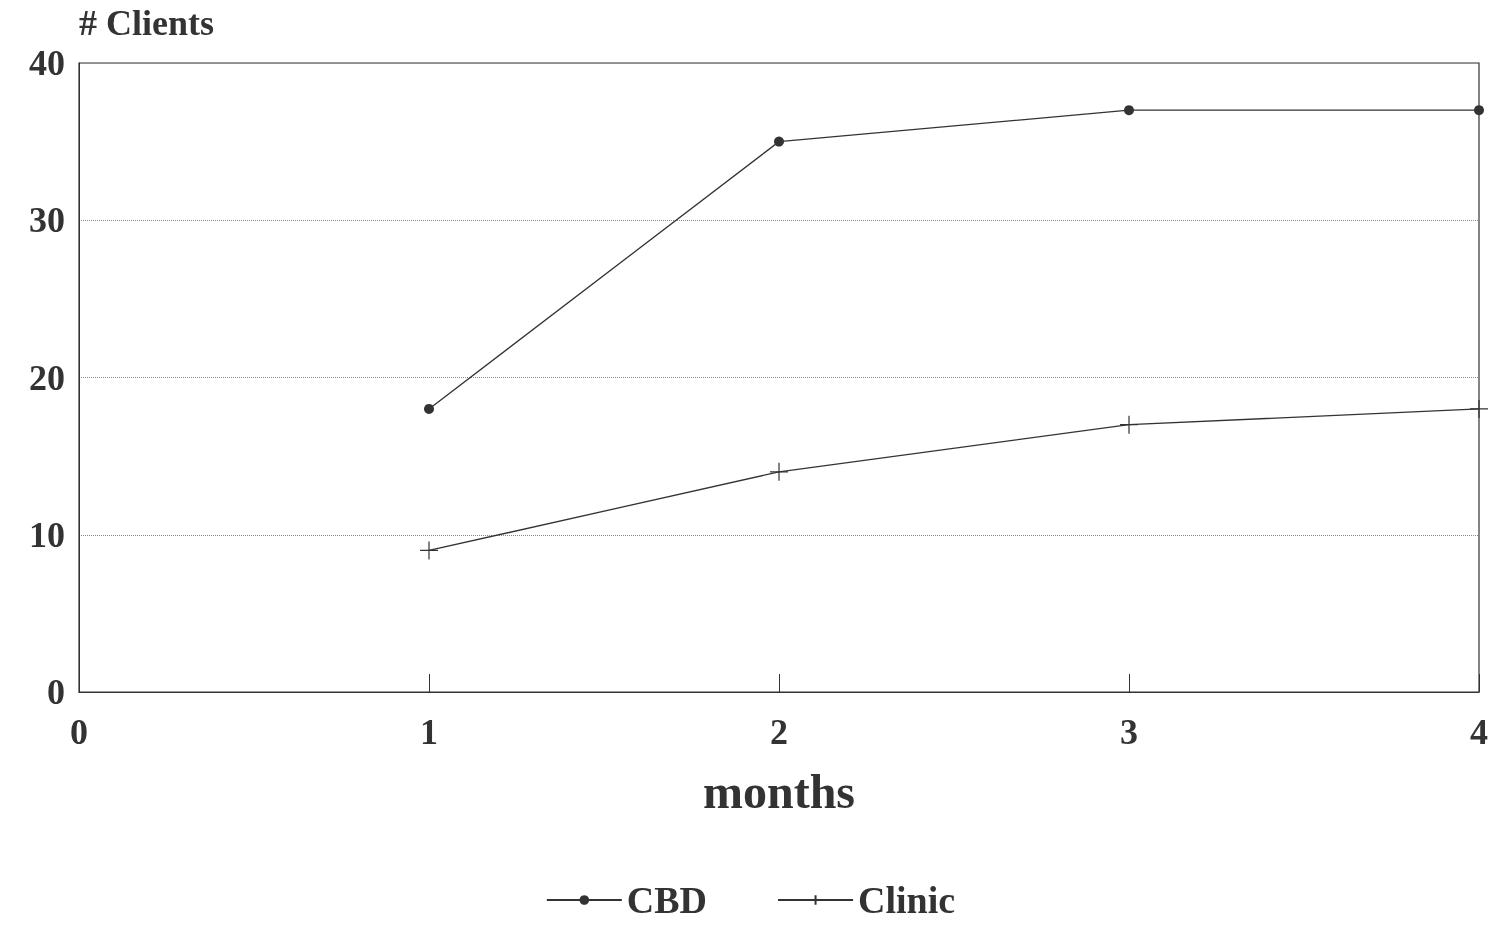  What do you see at coordinates (667, 900) in the screenshot?
I see `legend-label: CBD` at bounding box center [667, 900].